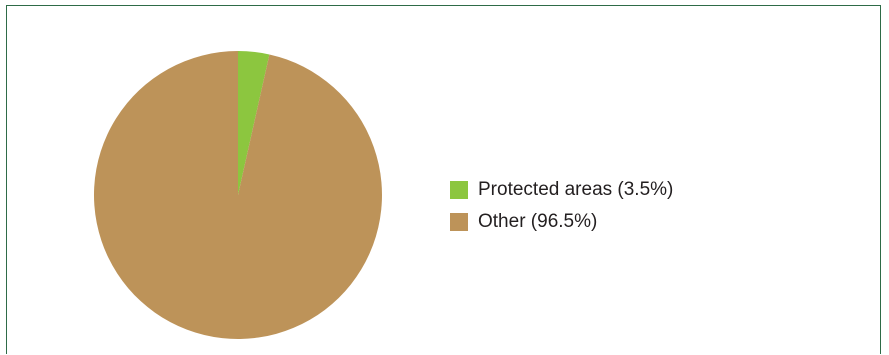  I want to click on legend: Protected areas (3.5%) Other (96.5%), so click(561, 206).